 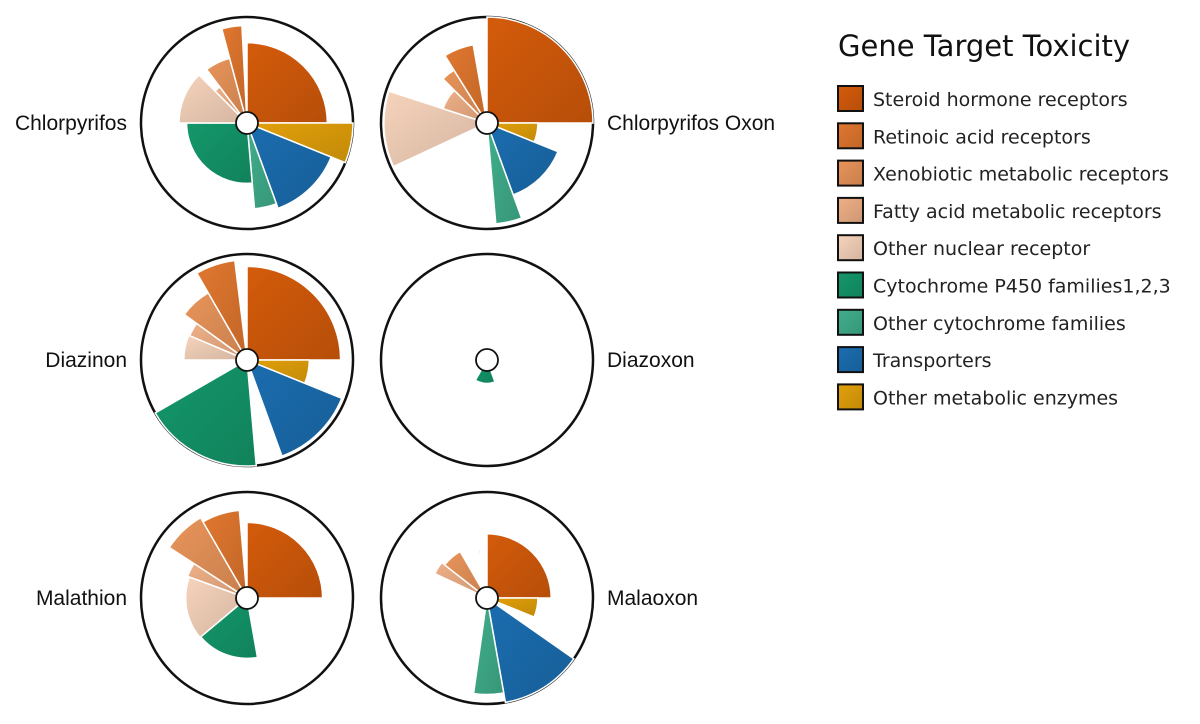 I want to click on legend-item: Other cytochrome families, so click(x=981, y=322).